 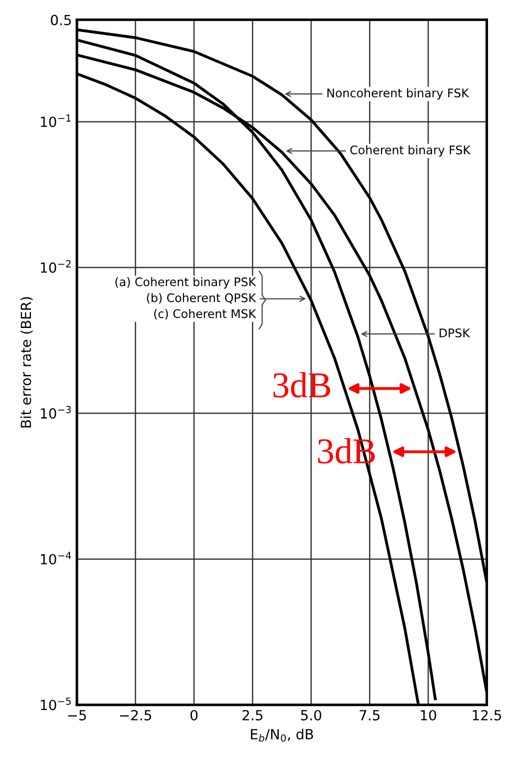 What do you see at coordinates (136, 715) in the screenshot?
I see `x-tick-label: −2.5` at bounding box center [136, 715].